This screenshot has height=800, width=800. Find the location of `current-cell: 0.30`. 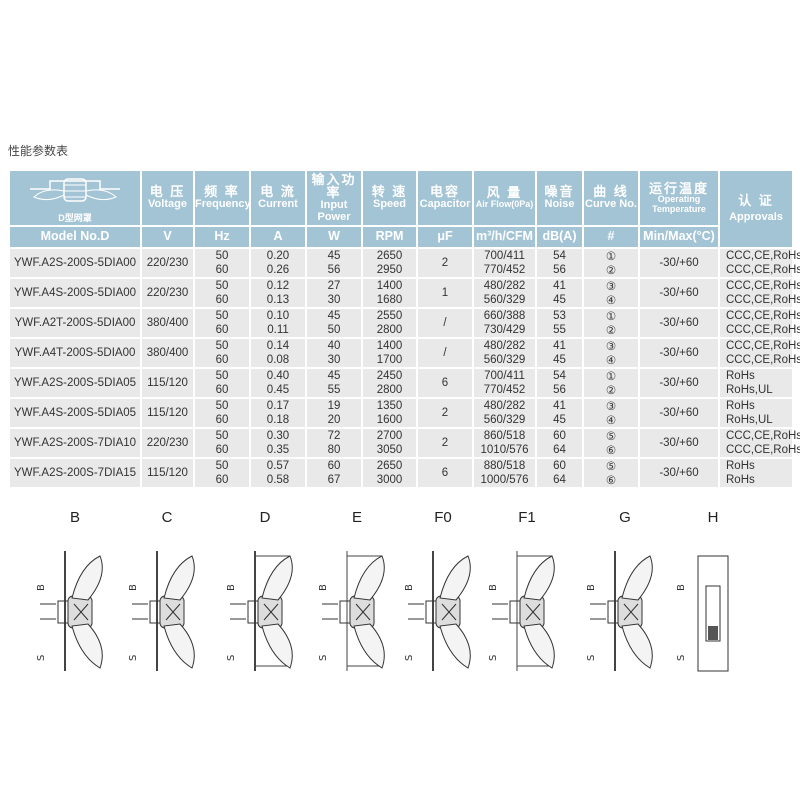

current-cell: 0.30 is located at coordinates (278, 435).